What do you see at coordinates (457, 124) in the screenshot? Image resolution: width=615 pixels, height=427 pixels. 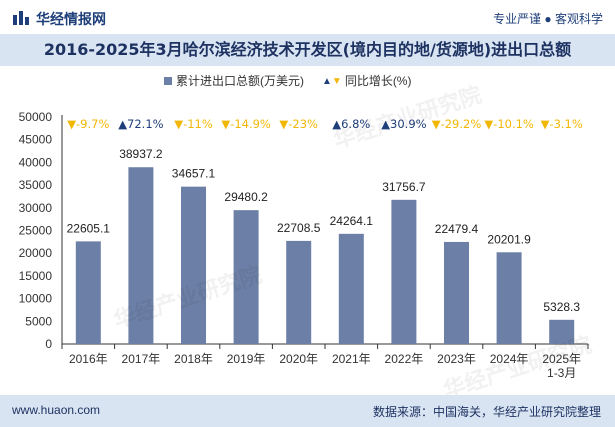 I see `growth-label-down: ▼-29.2%` at bounding box center [457, 124].